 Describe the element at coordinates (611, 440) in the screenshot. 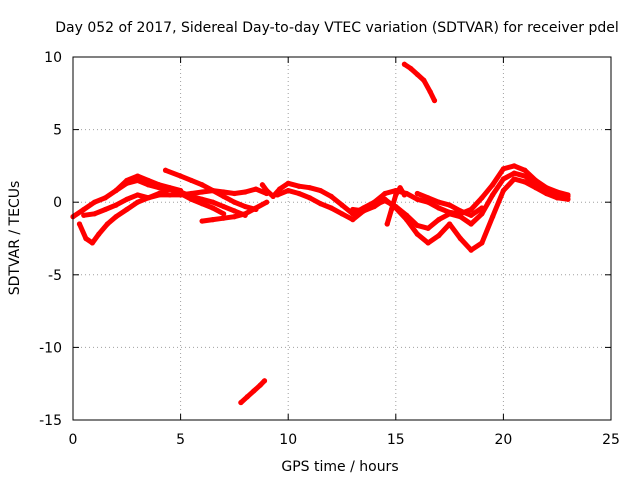

I see `x-tick-label: 25` at that location.